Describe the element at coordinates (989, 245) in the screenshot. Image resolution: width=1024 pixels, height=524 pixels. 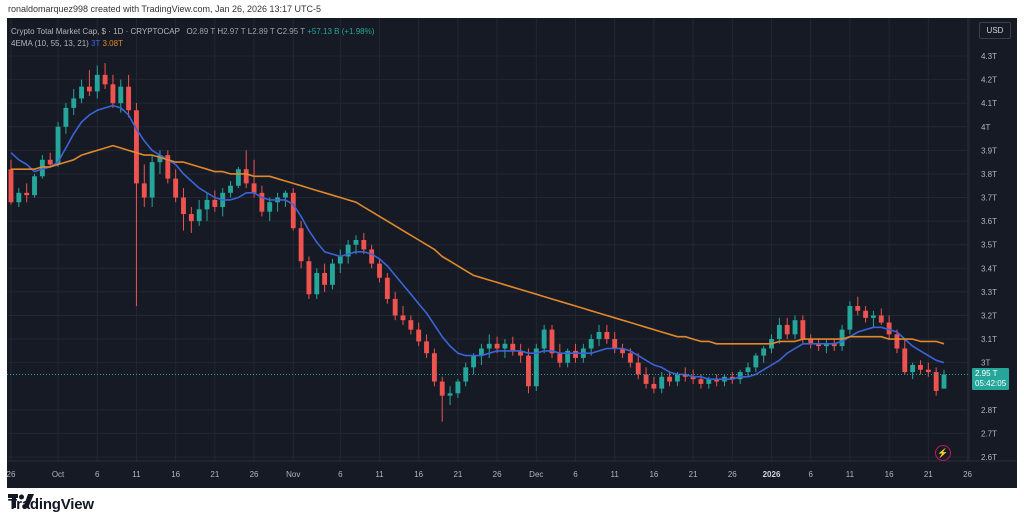
I see `y-tick-label: 3.5T` at that location.